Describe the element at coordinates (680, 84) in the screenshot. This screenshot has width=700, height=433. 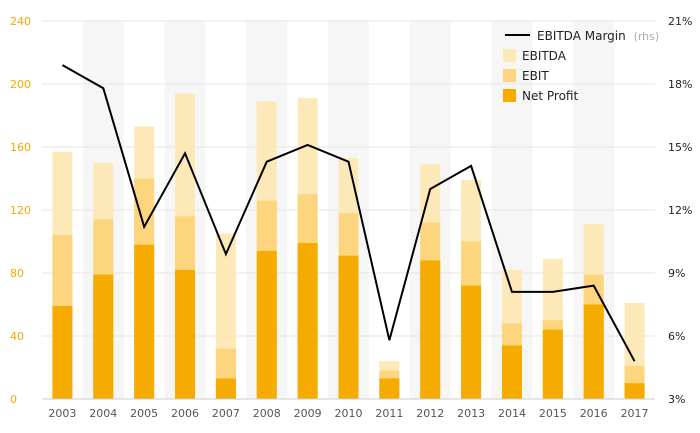
I see `y-right-tick-label: 18%` at that location.